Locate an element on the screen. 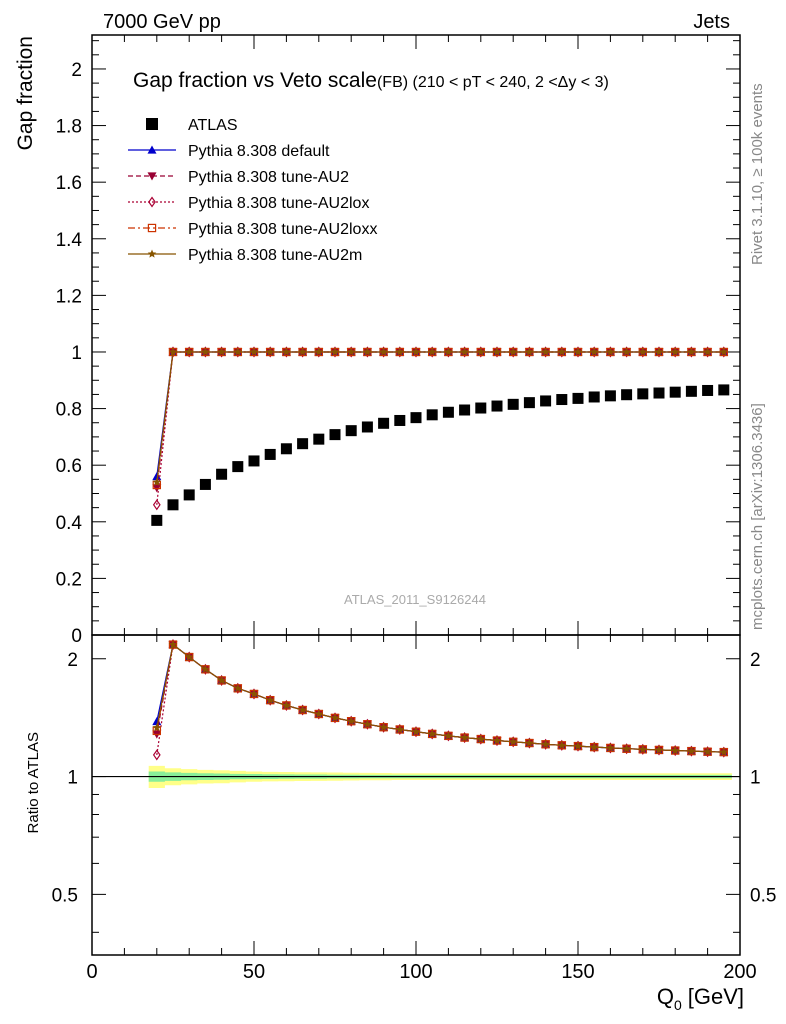 This screenshot has height=1024, width=786. series-1-ratio is located at coordinates (440, 698).